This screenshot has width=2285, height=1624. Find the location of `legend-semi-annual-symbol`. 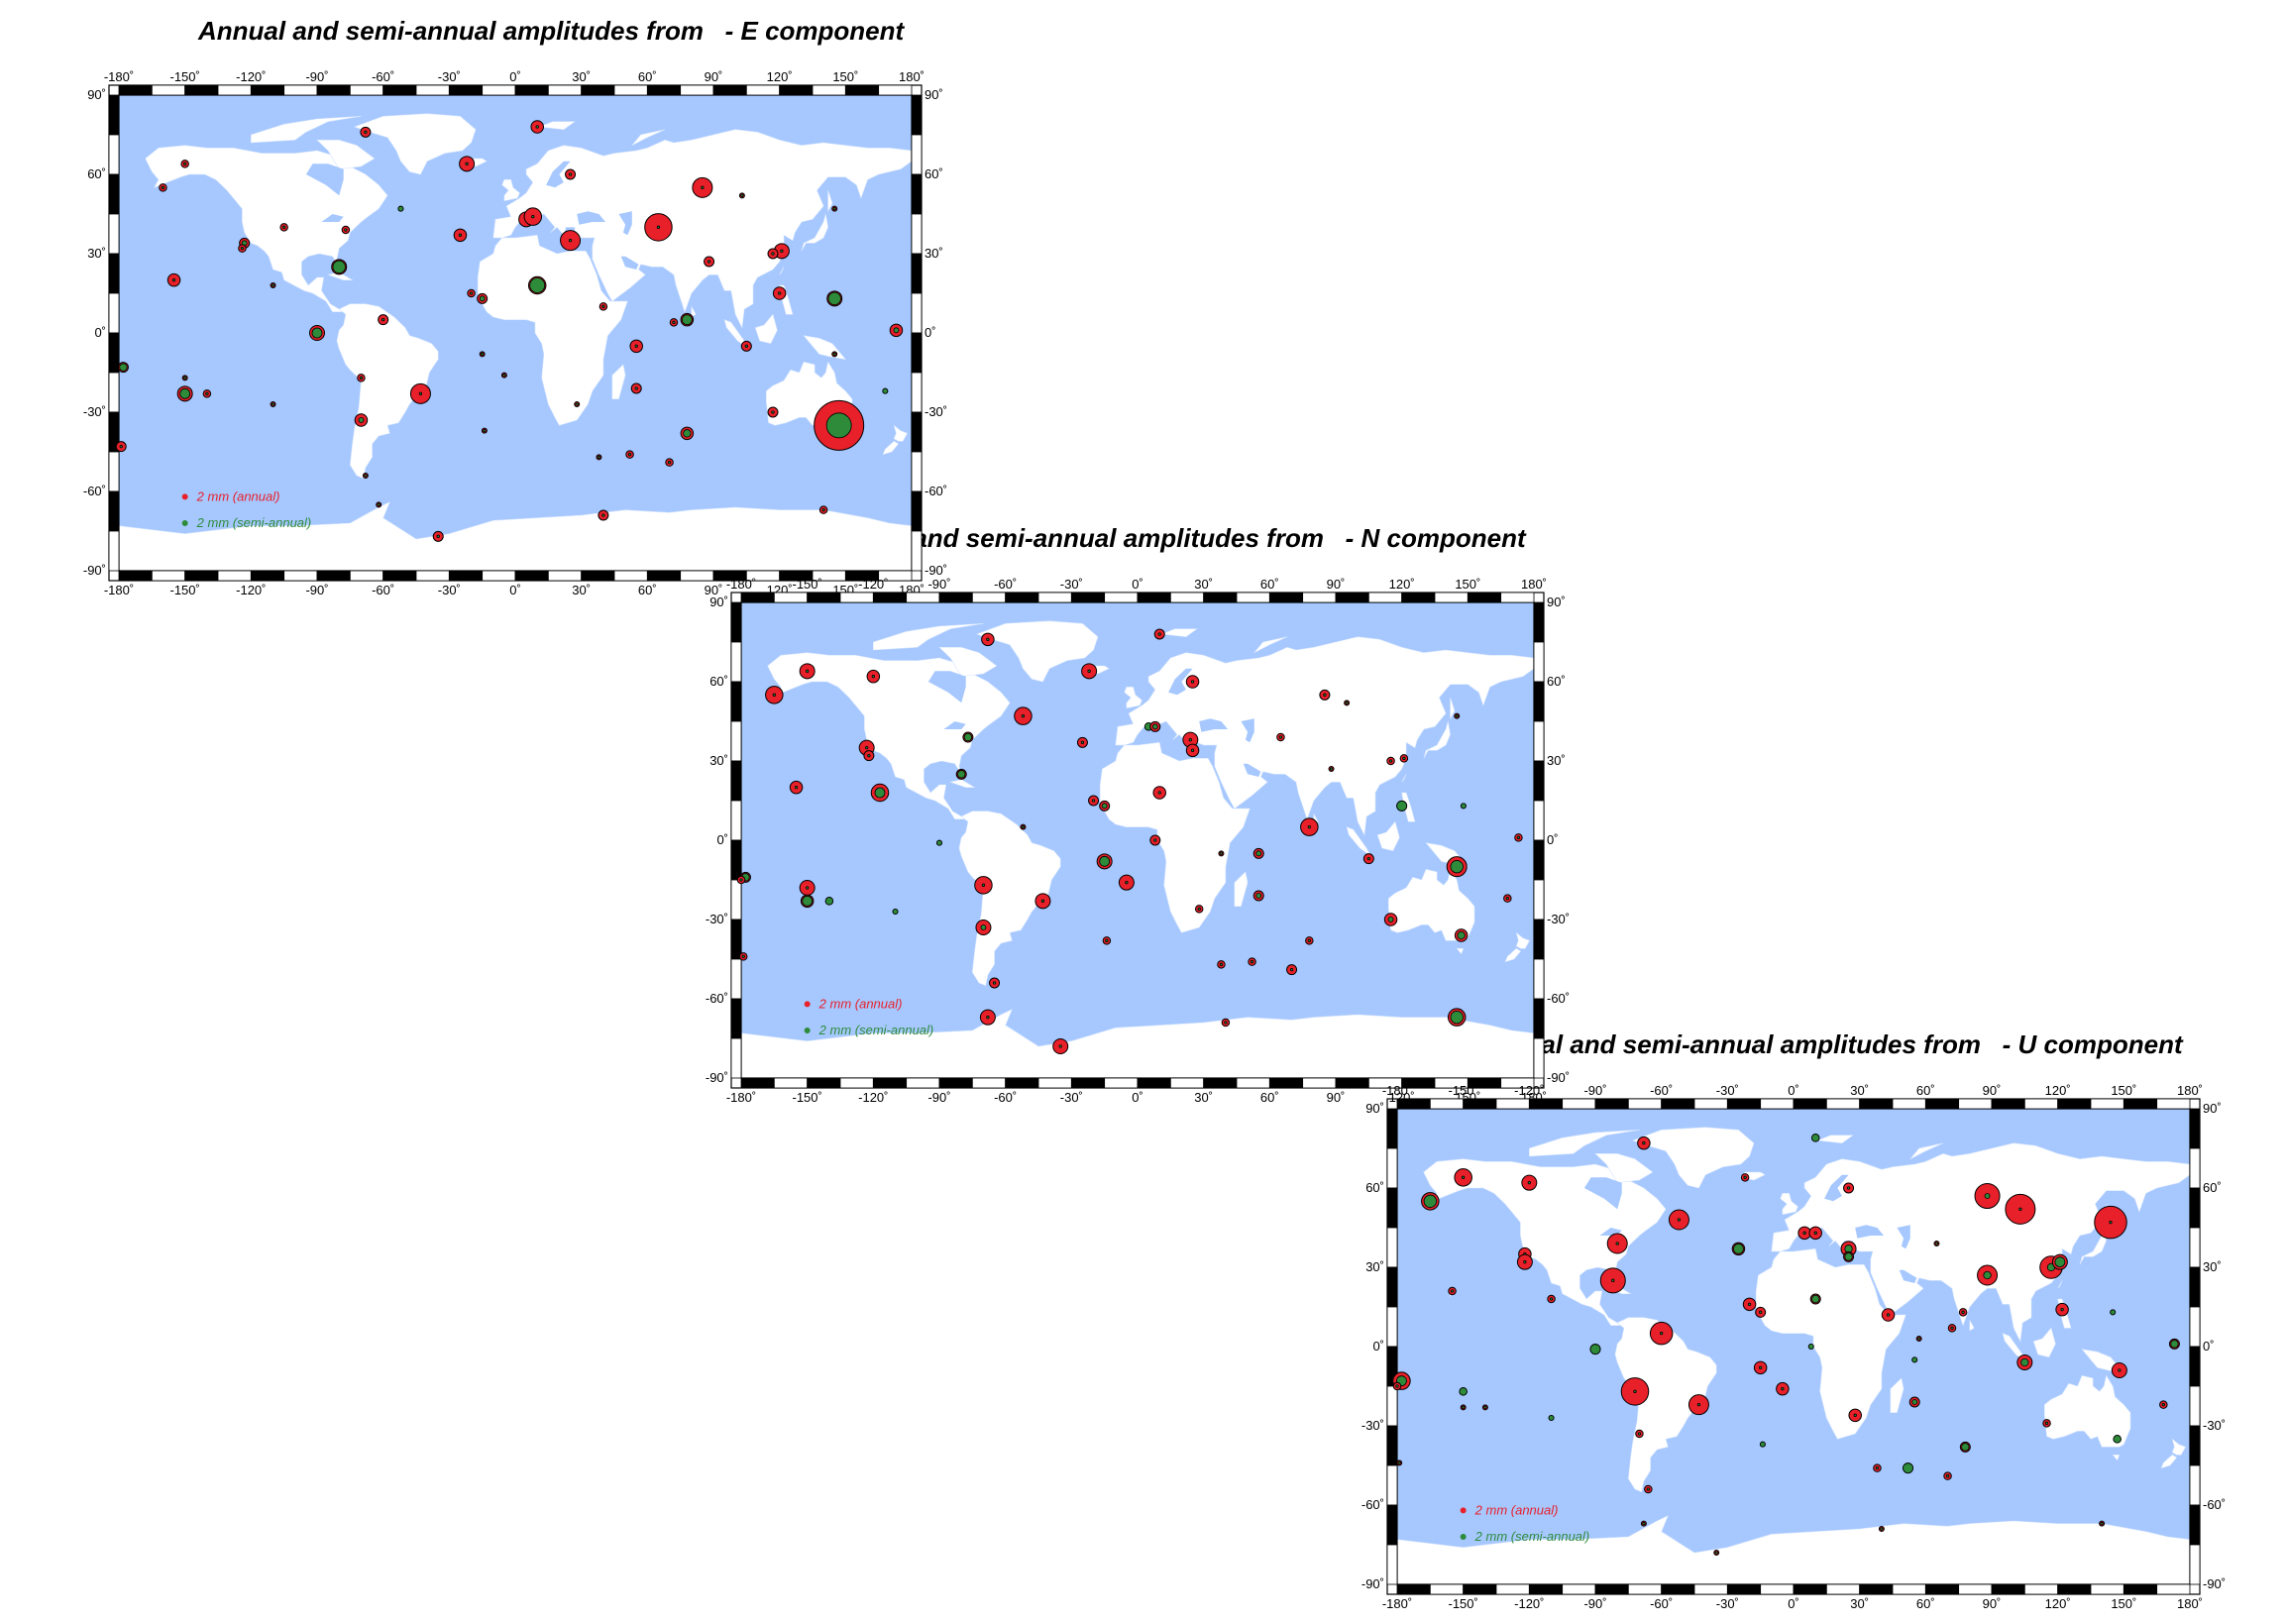

legend-semi-annual-symbol is located at coordinates (807, 1030).